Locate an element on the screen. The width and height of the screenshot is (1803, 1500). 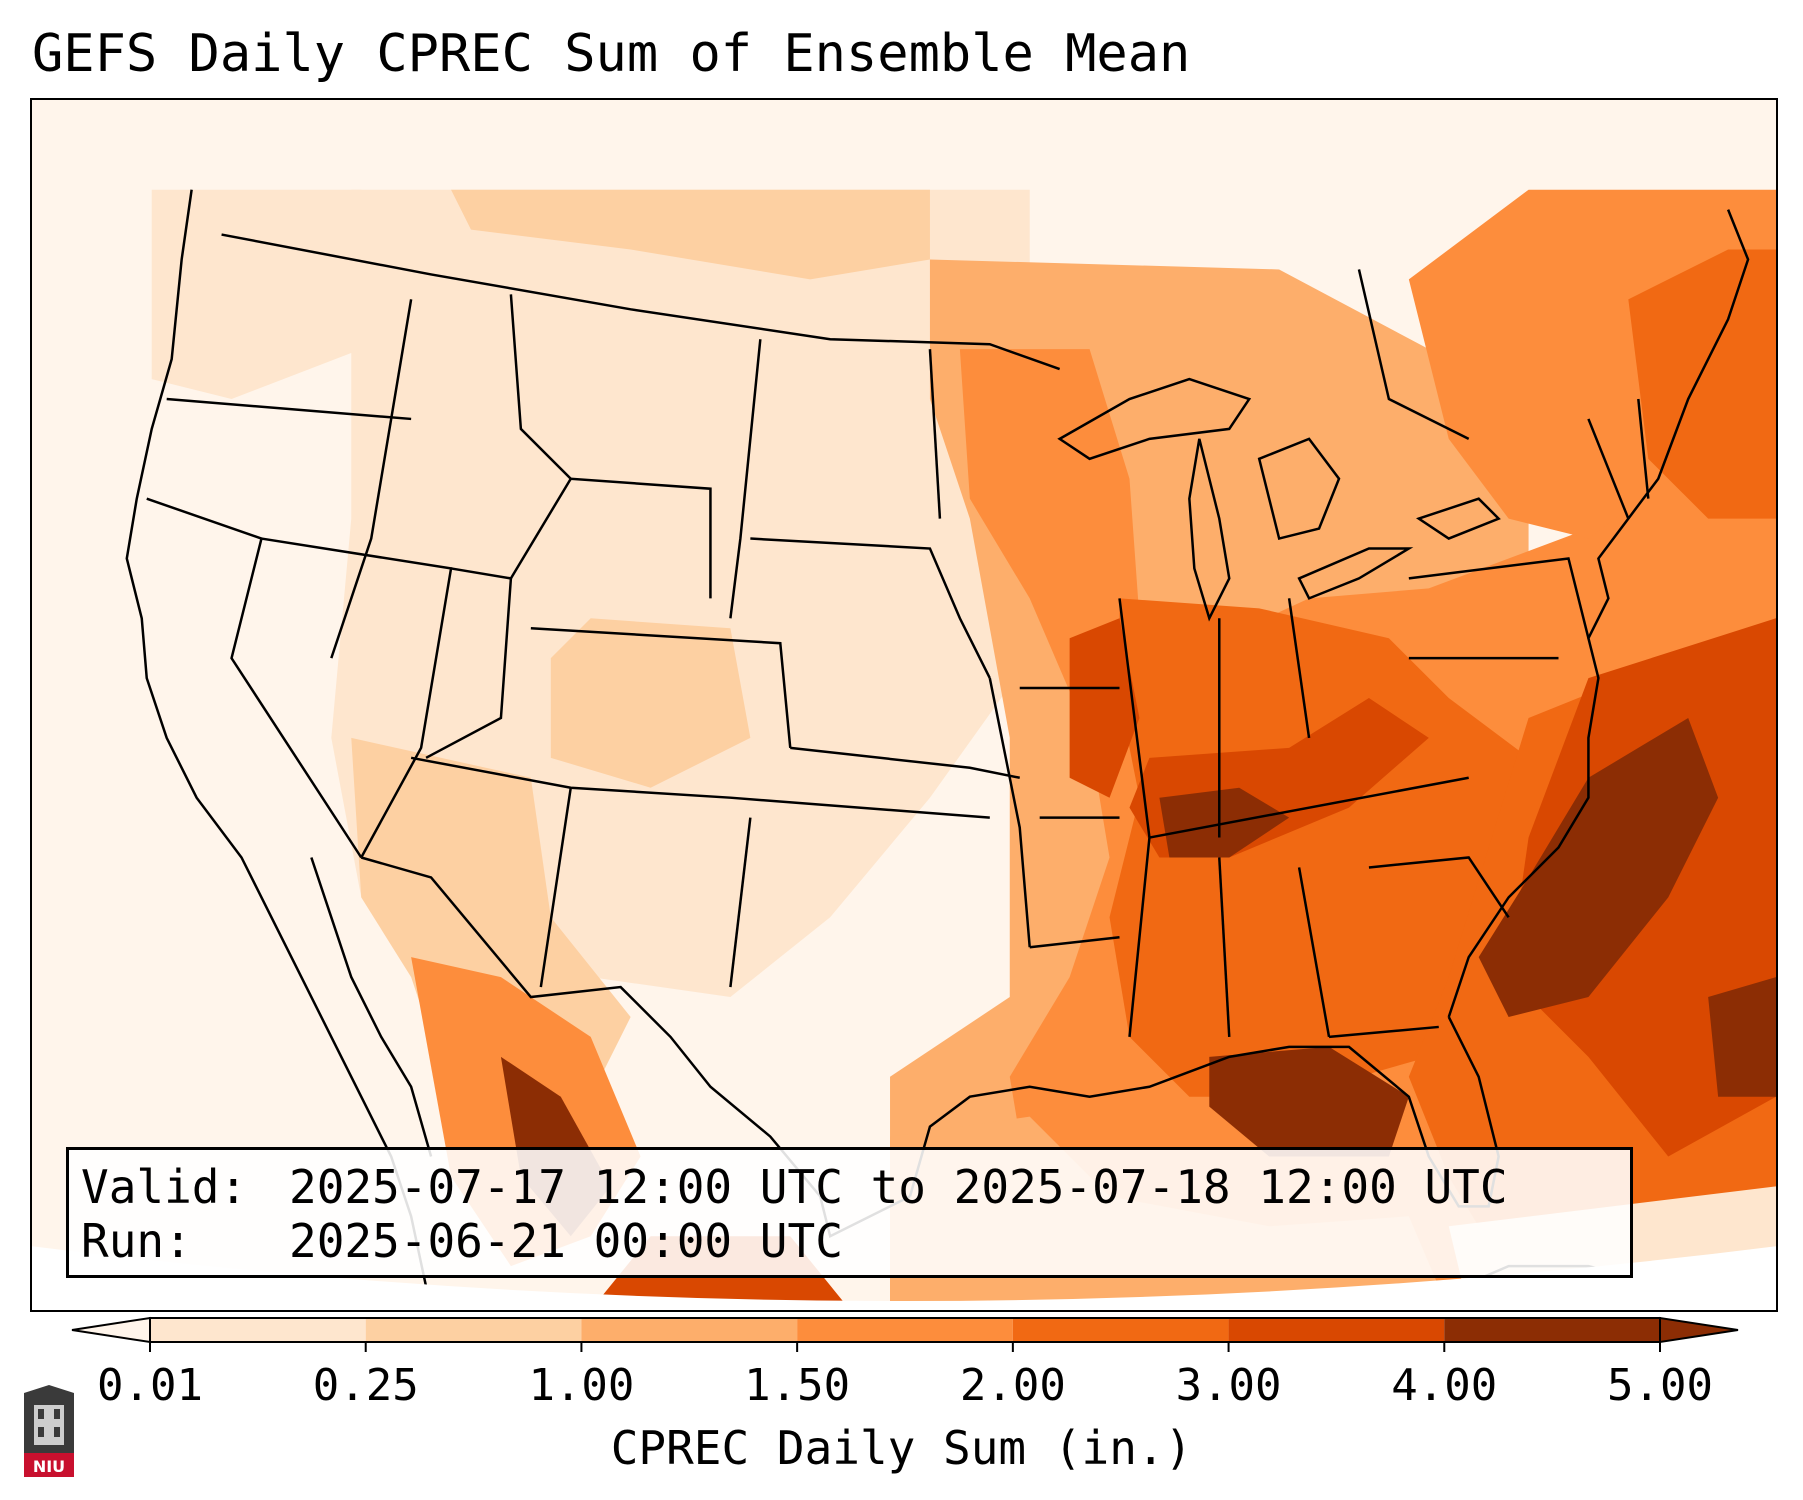
run-key: Run: is located at coordinates (136, 1241).